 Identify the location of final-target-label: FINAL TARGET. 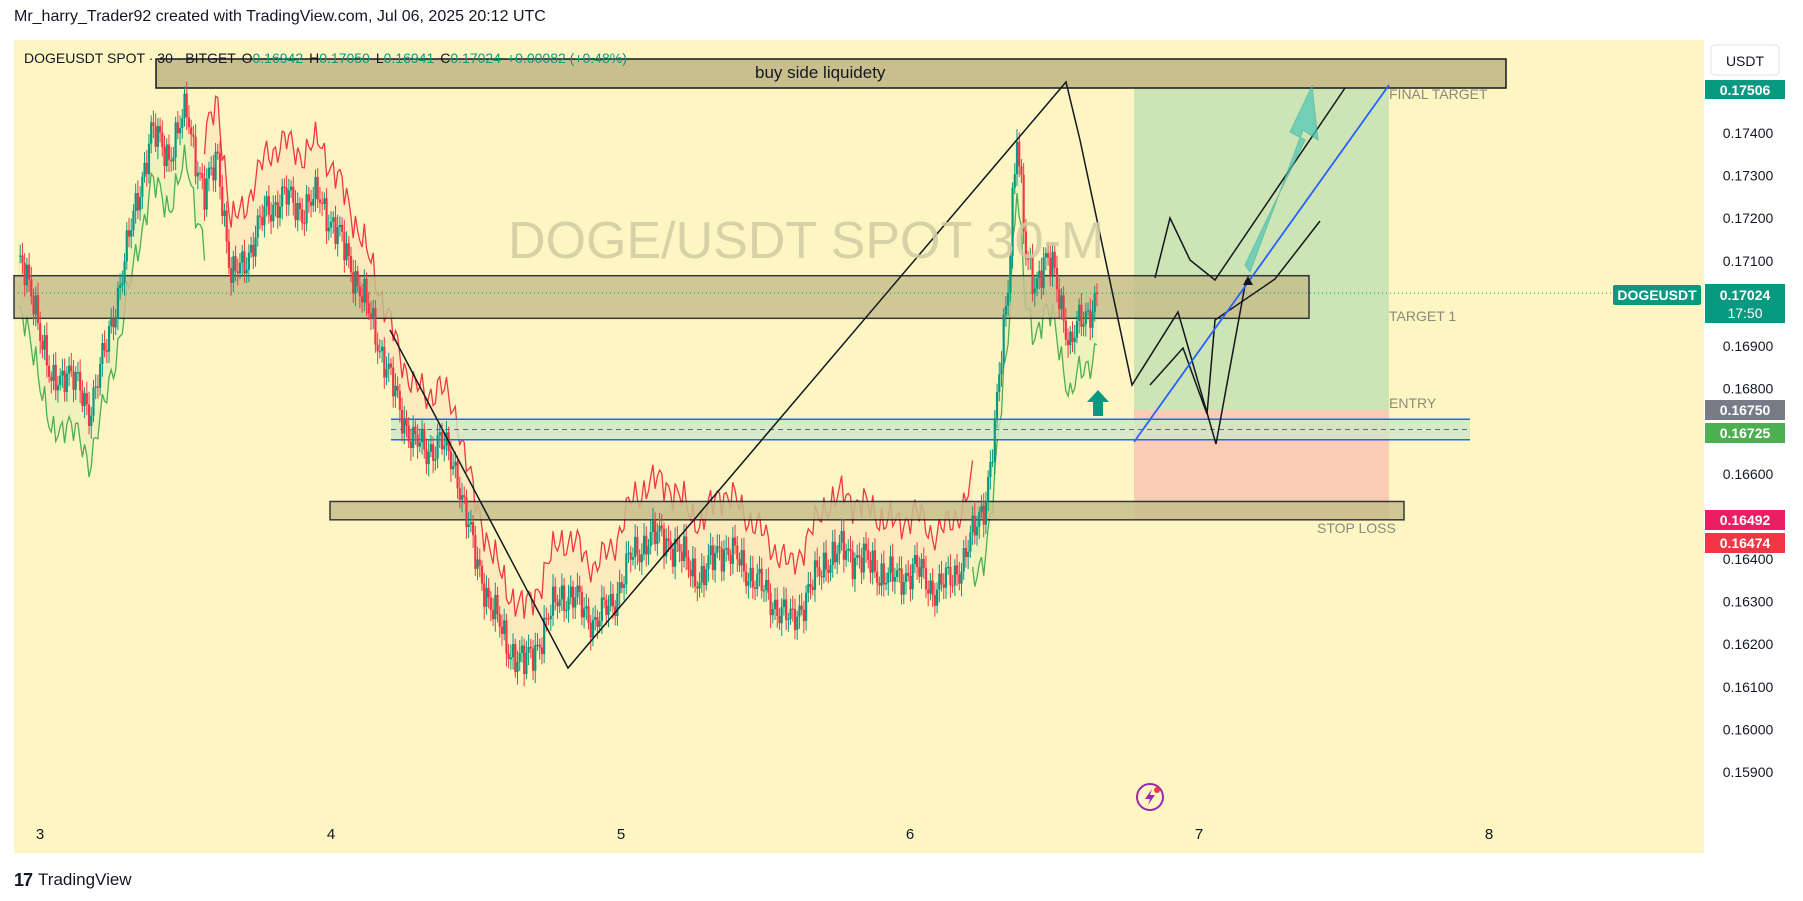
(1438, 94).